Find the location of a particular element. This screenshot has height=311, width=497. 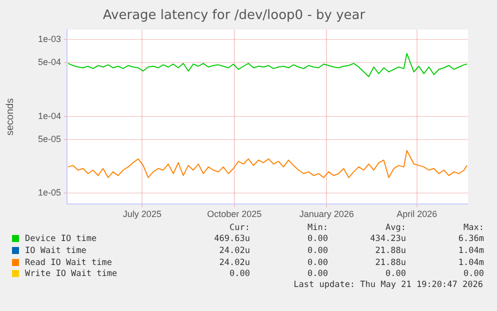

text: Max: is located at coordinates (473, 228).